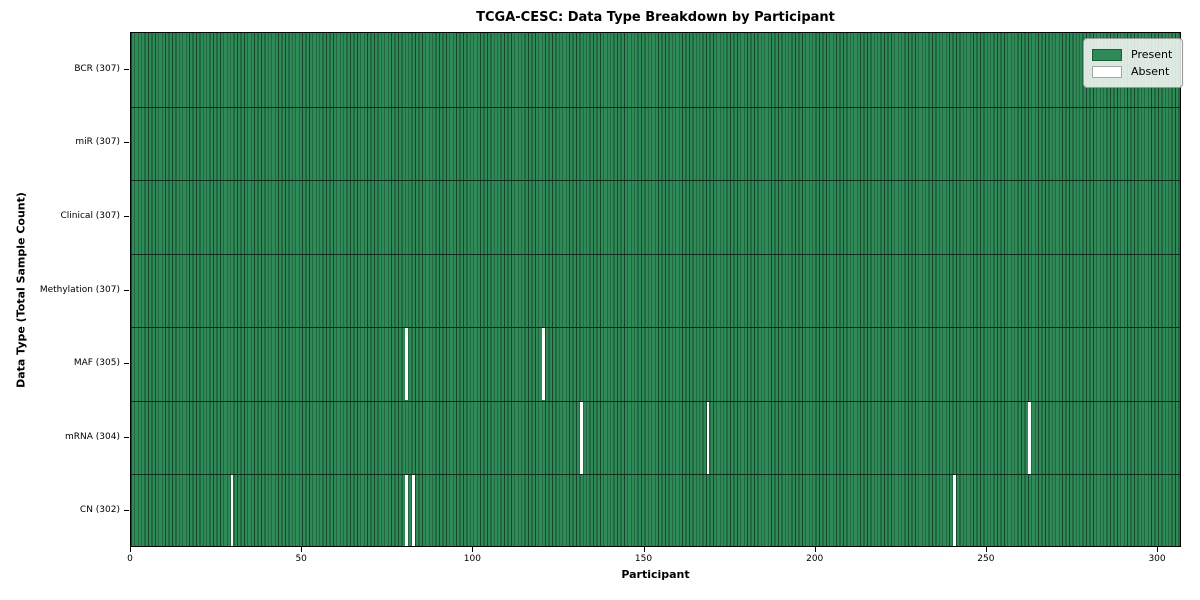 The height and width of the screenshot is (600, 1200). I want to click on x-tick-label: 150, so click(643, 559).